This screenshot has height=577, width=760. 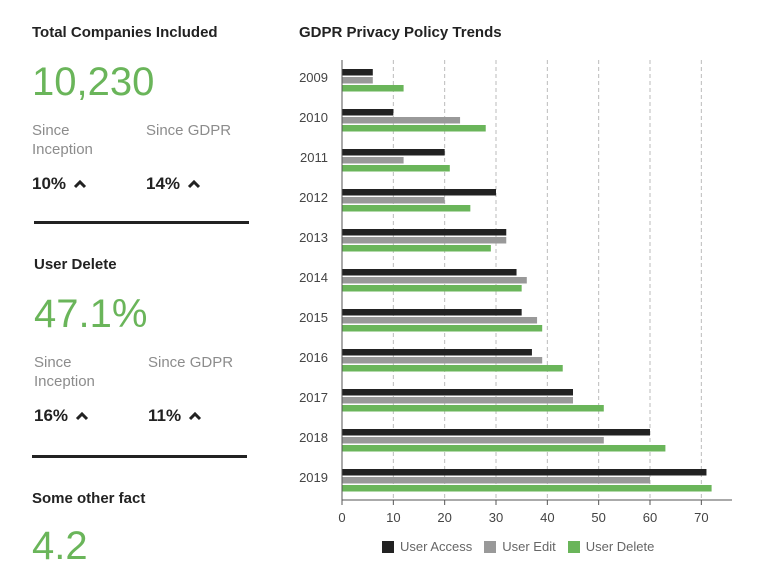 What do you see at coordinates (49, 183) in the screenshot?
I see `pct-value: 10%` at bounding box center [49, 183].